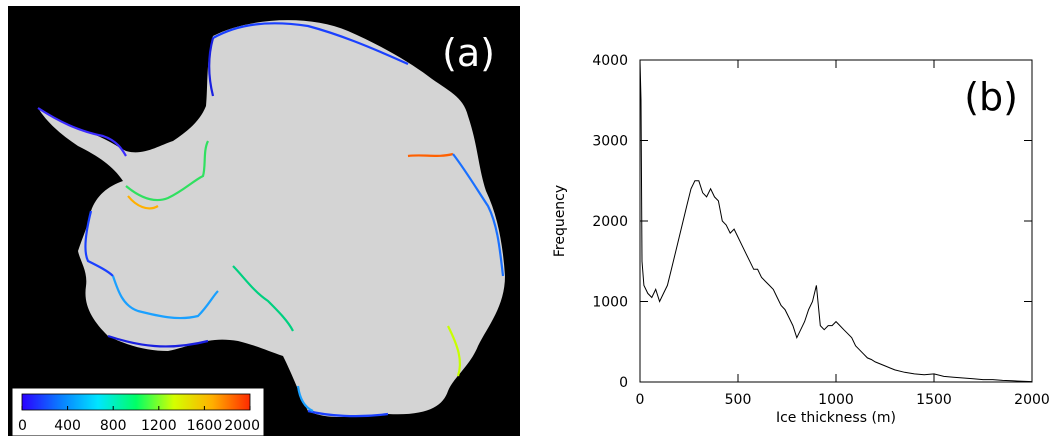 The height and width of the screenshot is (440, 1059). What do you see at coordinates (610, 303) in the screenshot?
I see `y-tick-label: 1000` at bounding box center [610, 303].